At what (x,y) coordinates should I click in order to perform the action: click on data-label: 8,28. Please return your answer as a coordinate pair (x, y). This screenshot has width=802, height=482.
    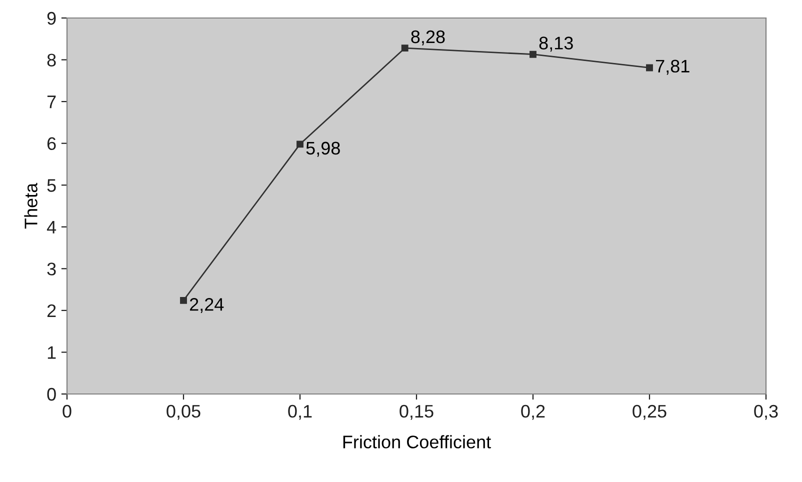
    Looking at the image, I should click on (428, 38).